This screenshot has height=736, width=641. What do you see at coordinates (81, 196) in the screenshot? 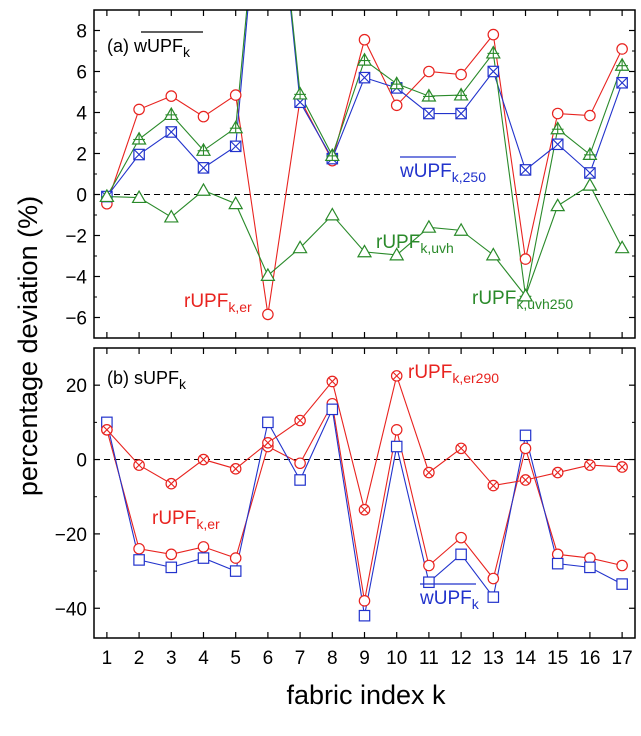
I see `y-tick-label: 0` at bounding box center [81, 196].